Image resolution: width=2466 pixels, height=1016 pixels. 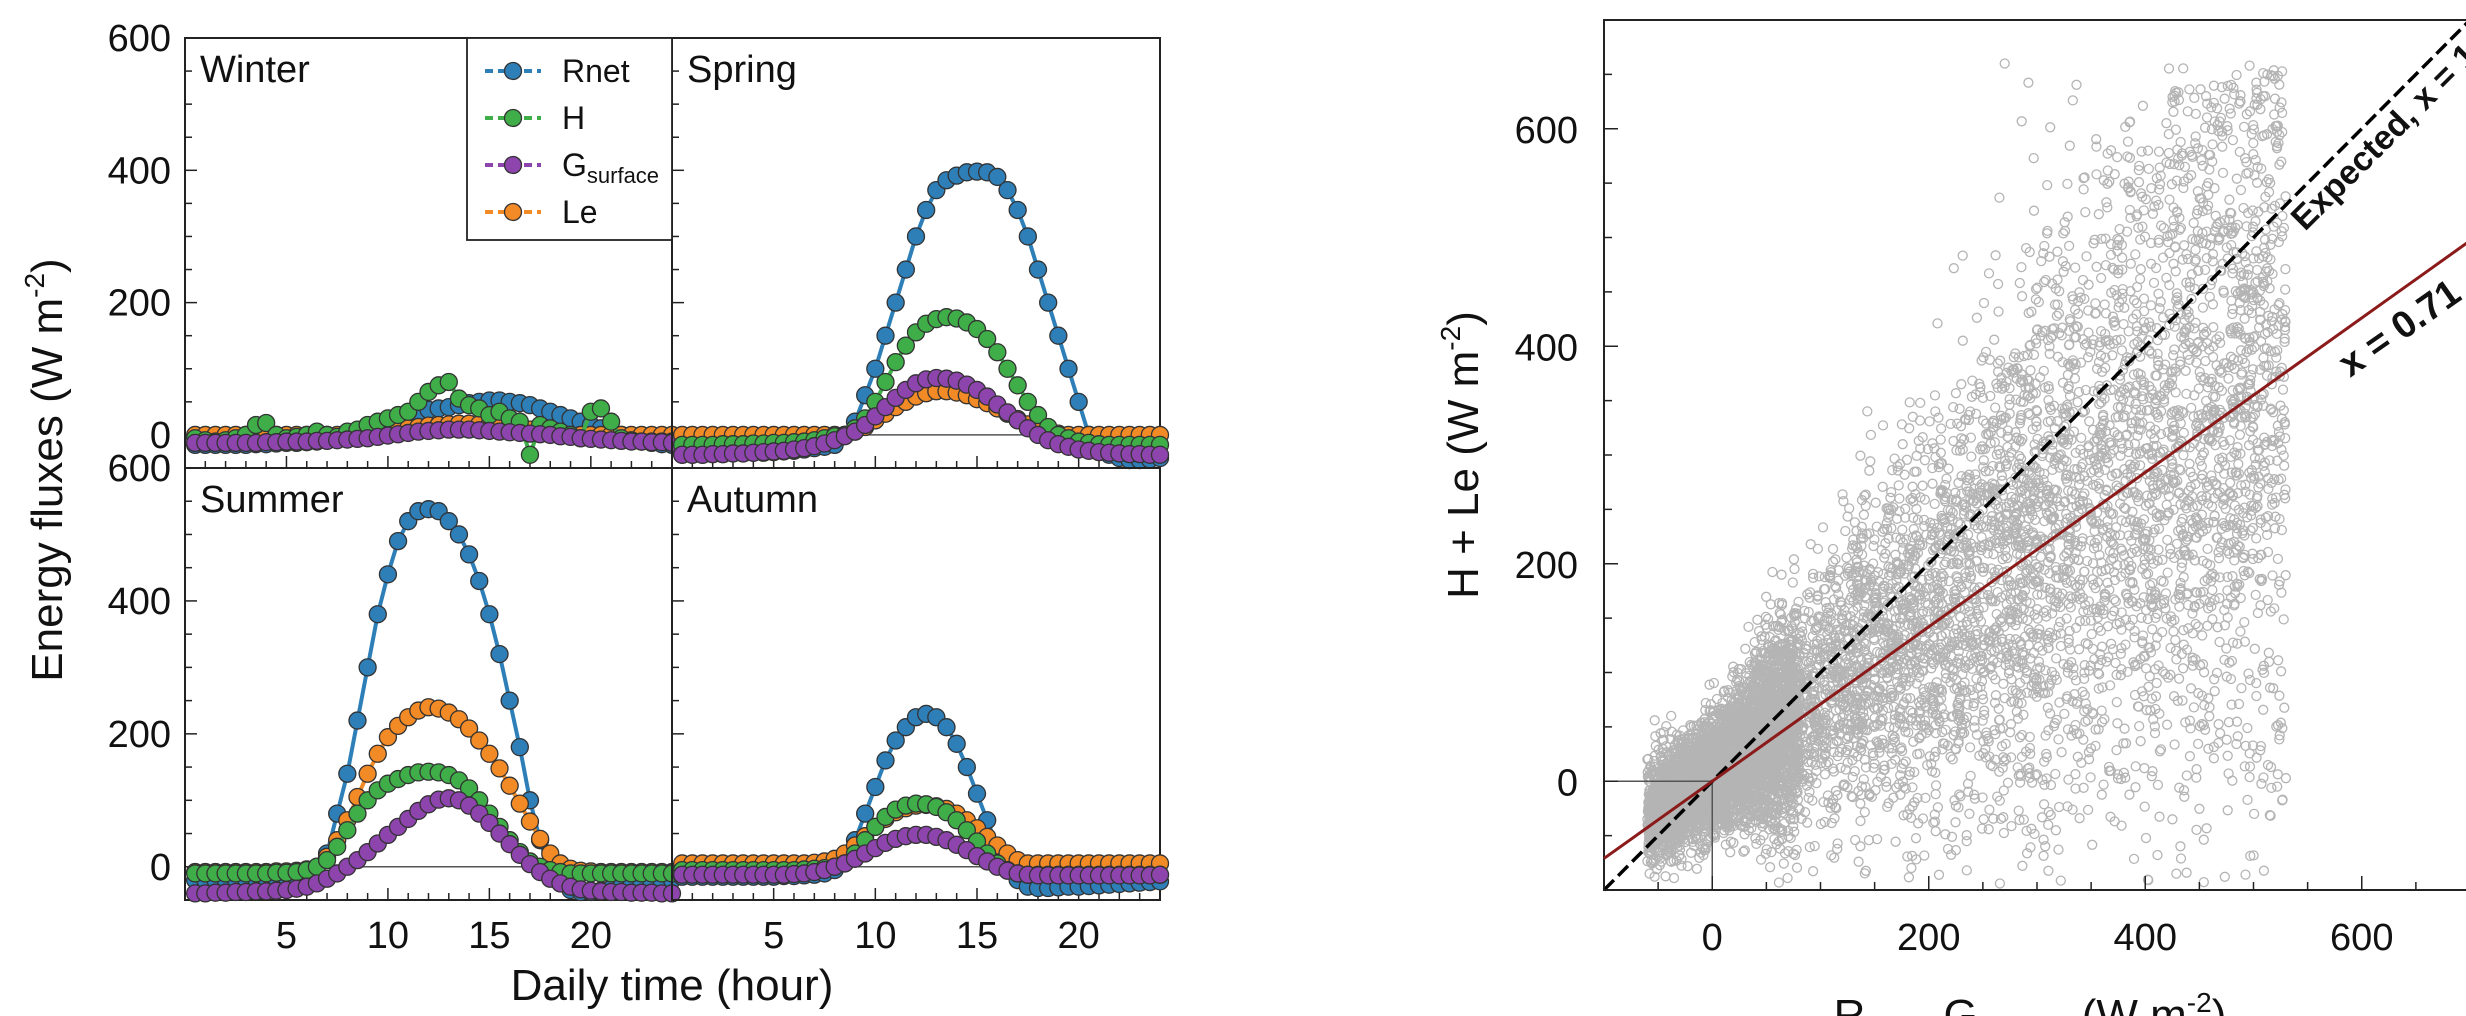 I want to click on y-tick-label: 600, so click(x=139, y=469).